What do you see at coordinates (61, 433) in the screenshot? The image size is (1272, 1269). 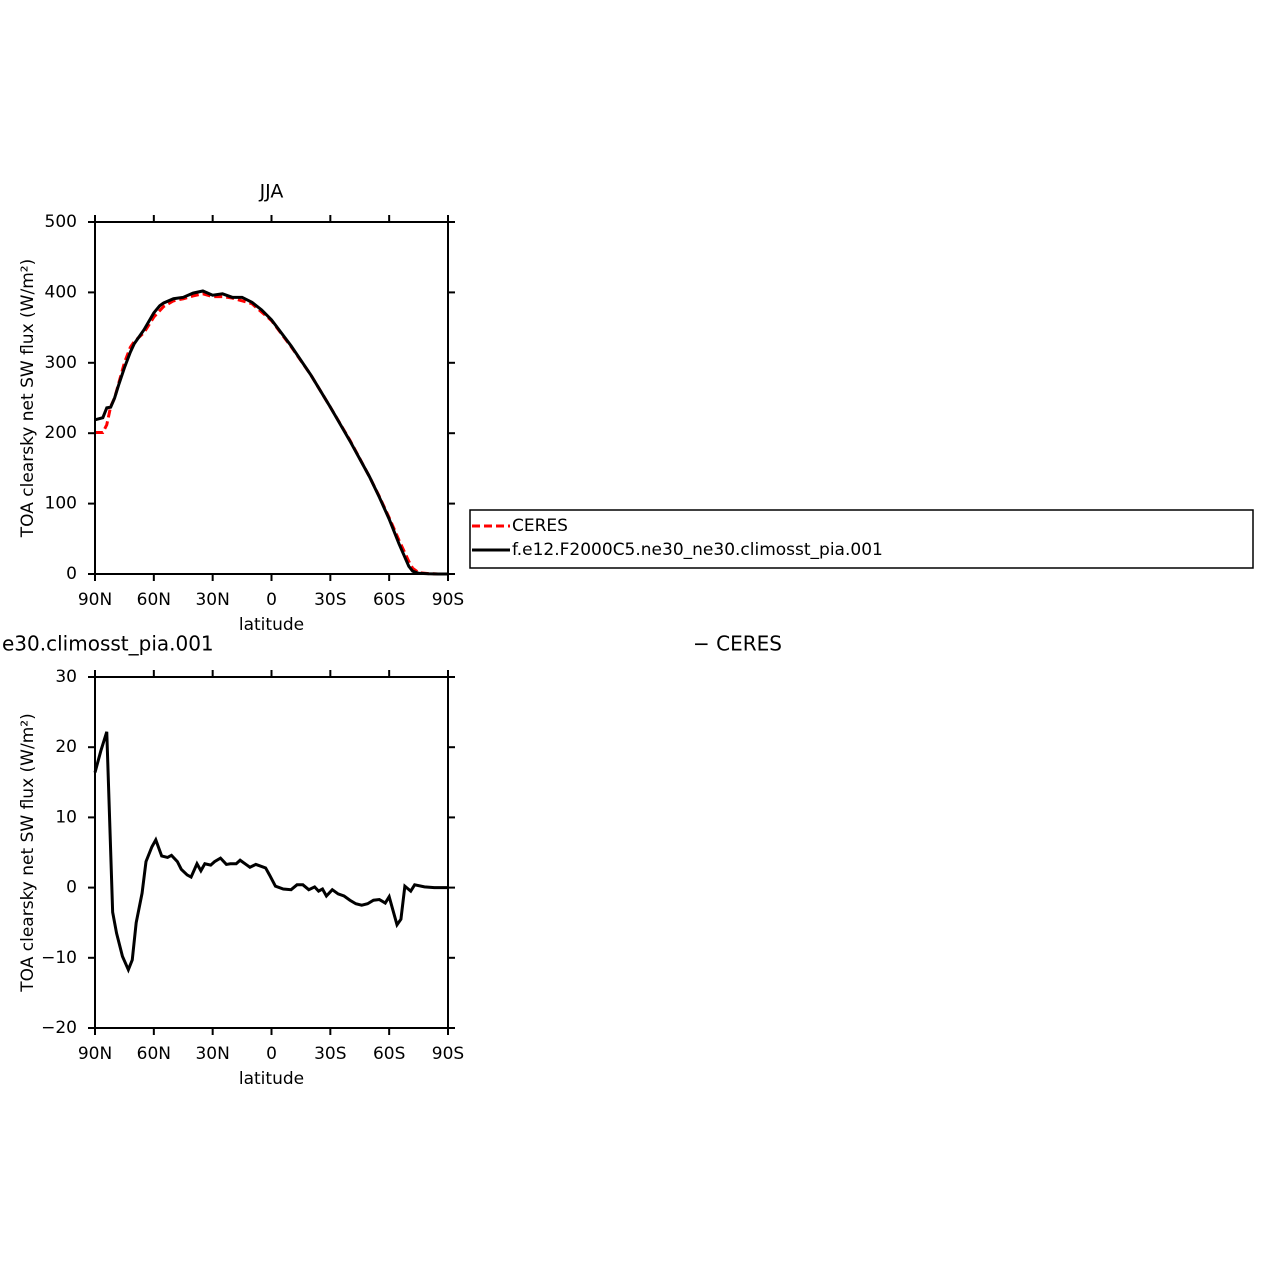 I see `y-tick-label: 200` at bounding box center [61, 433].